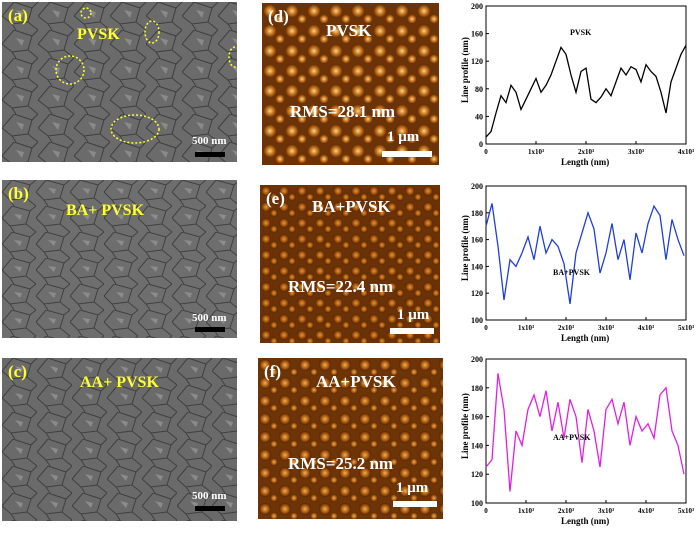 The image size is (700, 535). Describe the element at coordinates (479, 89) in the screenshot. I see `y-tick-label: 80` at that location.